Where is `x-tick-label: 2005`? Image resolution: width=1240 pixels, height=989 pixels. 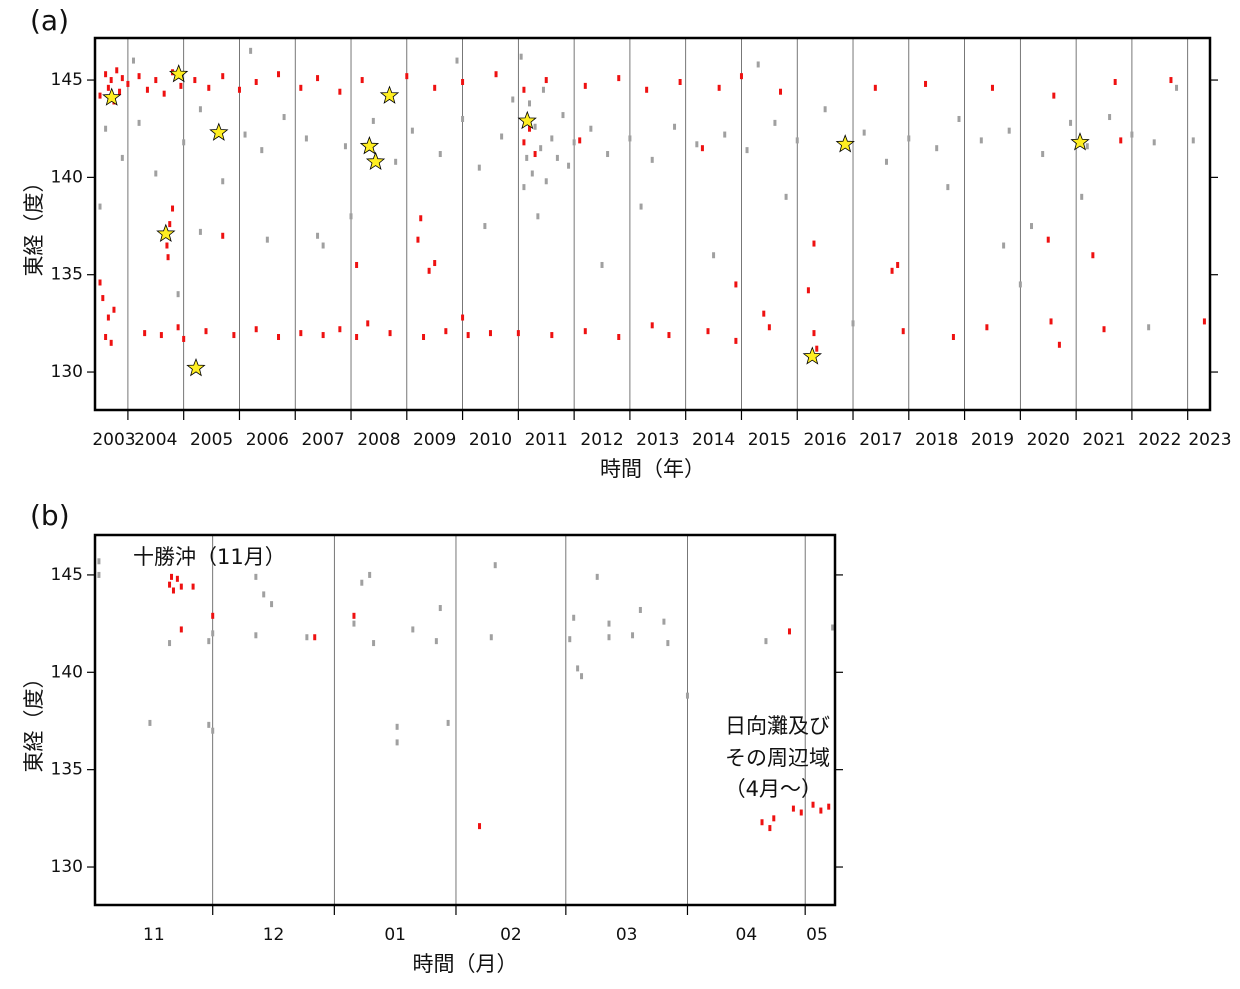
x-tick-label: 2005 is located at coordinates (211, 440).